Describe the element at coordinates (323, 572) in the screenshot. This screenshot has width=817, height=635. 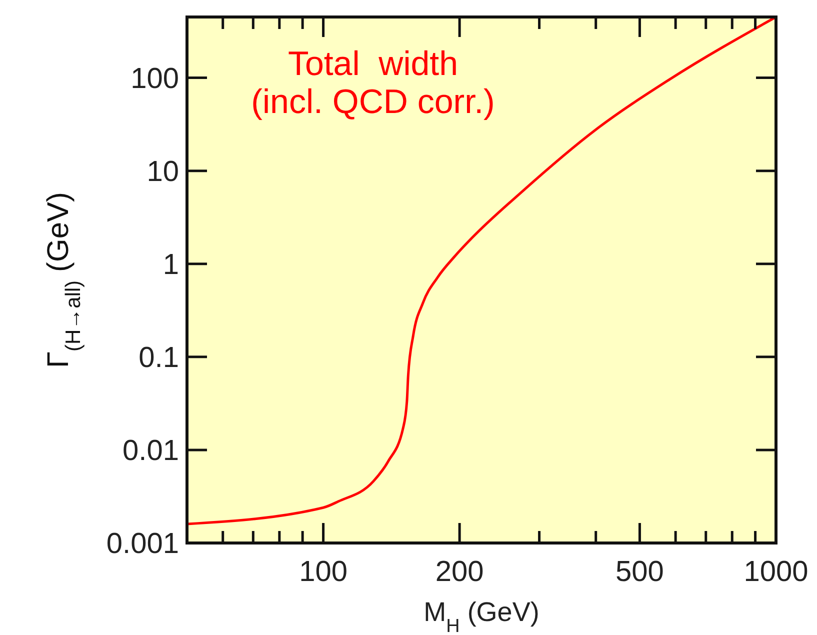
I see `x-tick-label: 100` at that location.